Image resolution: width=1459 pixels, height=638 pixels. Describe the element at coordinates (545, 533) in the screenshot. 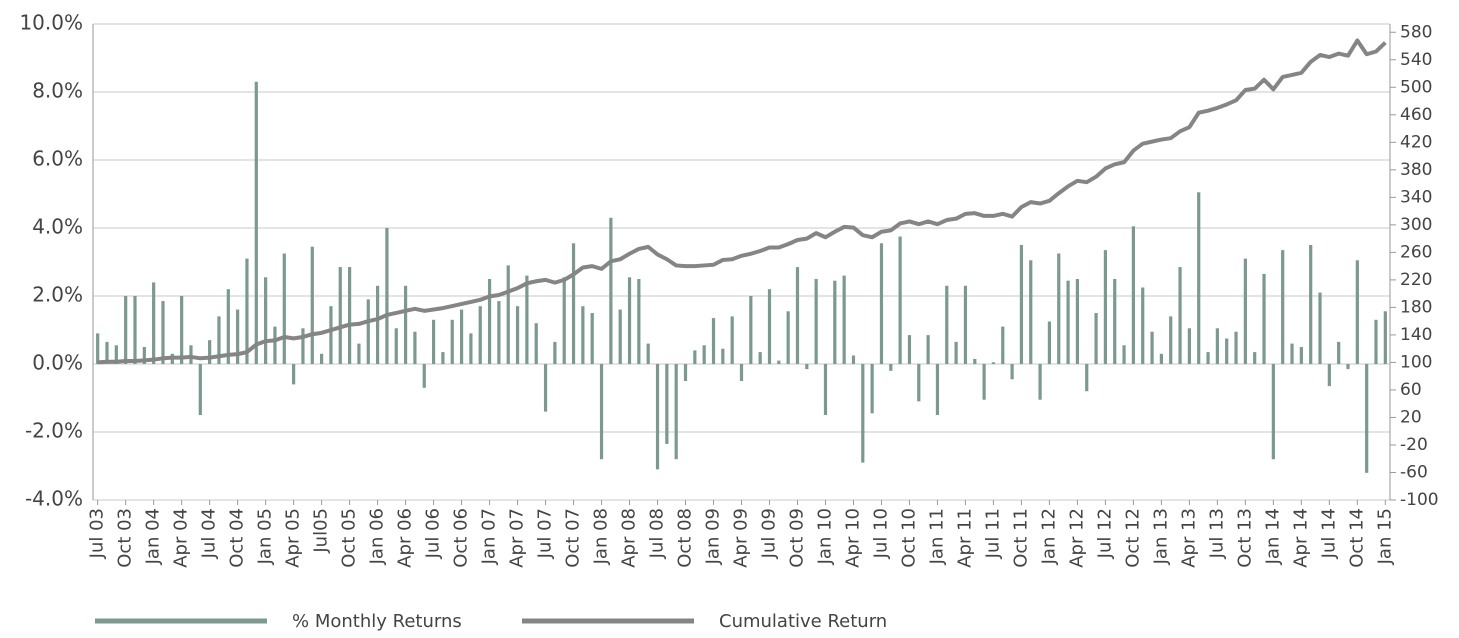

I see `x-tick-label: Jul 07` at that location.